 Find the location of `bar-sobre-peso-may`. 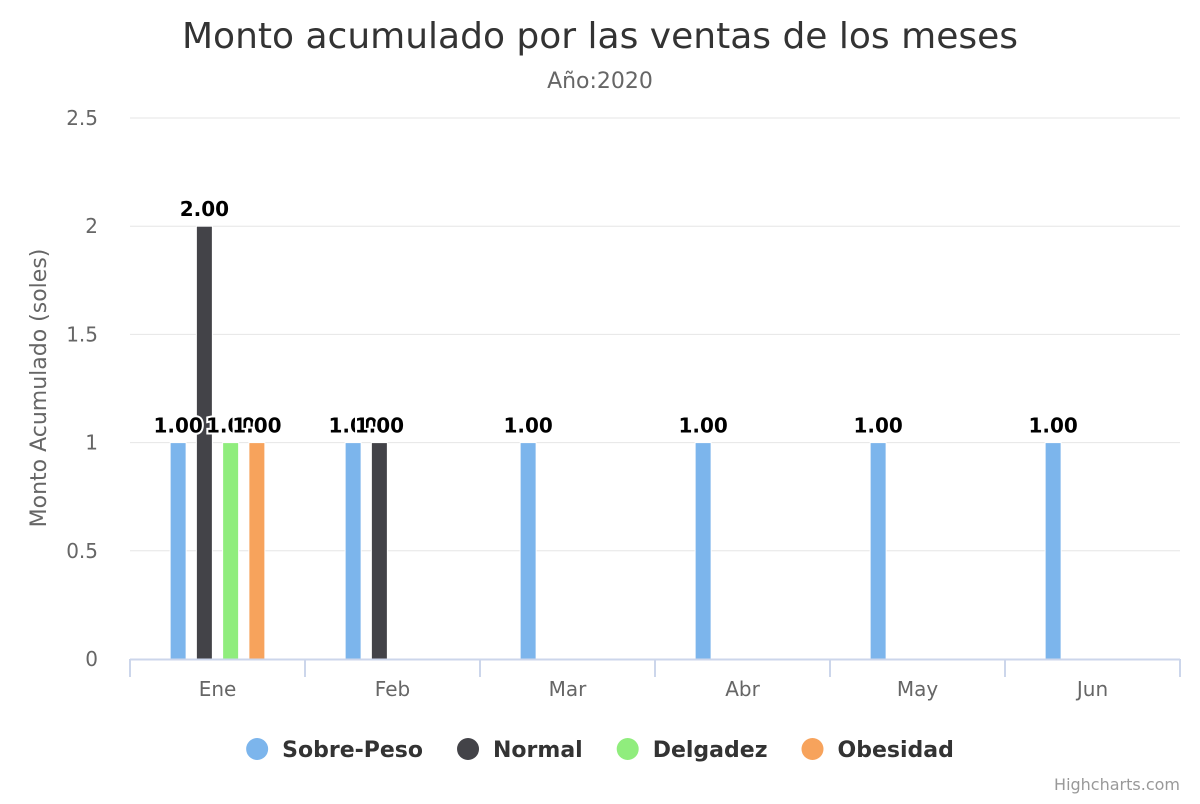

bar-sobre-peso-may is located at coordinates (878, 551).